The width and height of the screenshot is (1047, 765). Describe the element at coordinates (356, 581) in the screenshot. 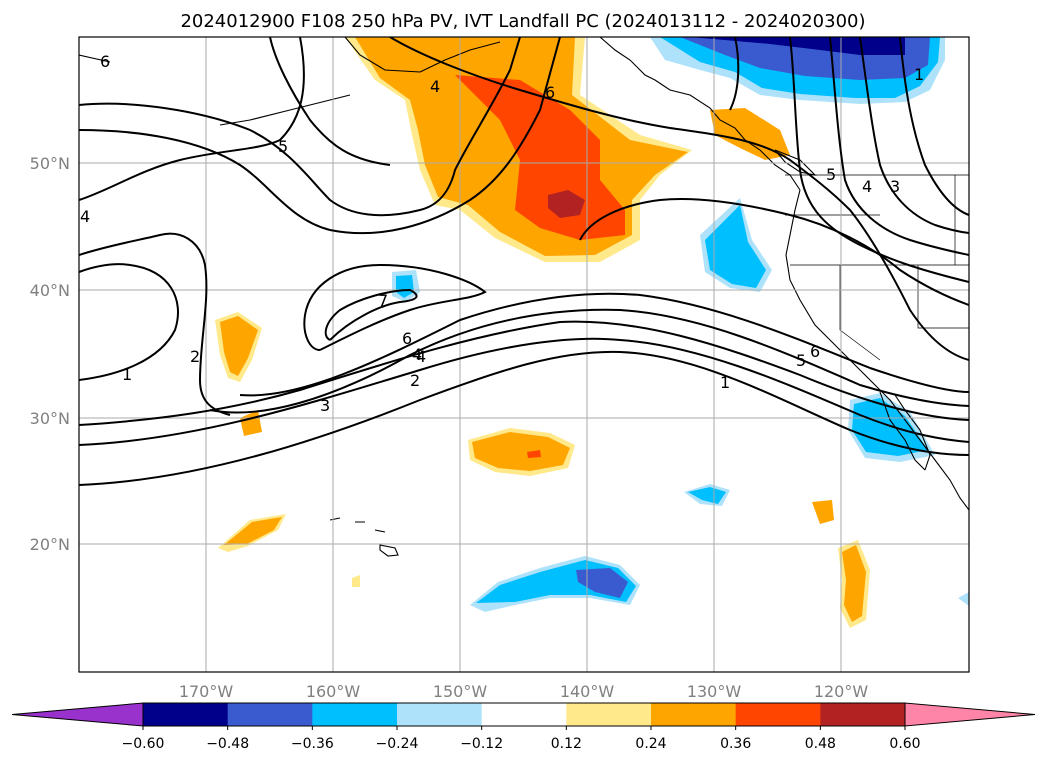

I see `shading-region-small-dot` at that location.